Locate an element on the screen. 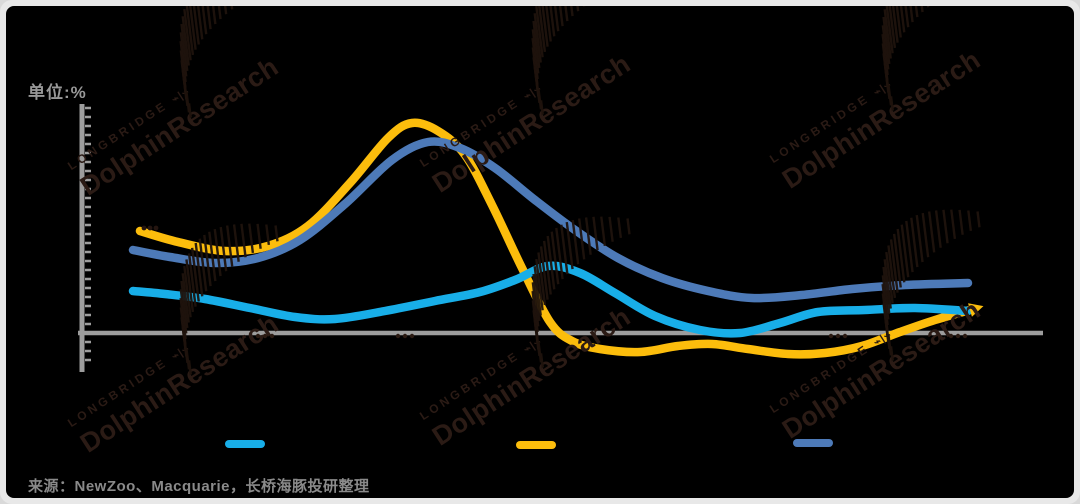 This screenshot has height=504, width=1080. legend-item-steel-blue is located at coordinates (818, 443).